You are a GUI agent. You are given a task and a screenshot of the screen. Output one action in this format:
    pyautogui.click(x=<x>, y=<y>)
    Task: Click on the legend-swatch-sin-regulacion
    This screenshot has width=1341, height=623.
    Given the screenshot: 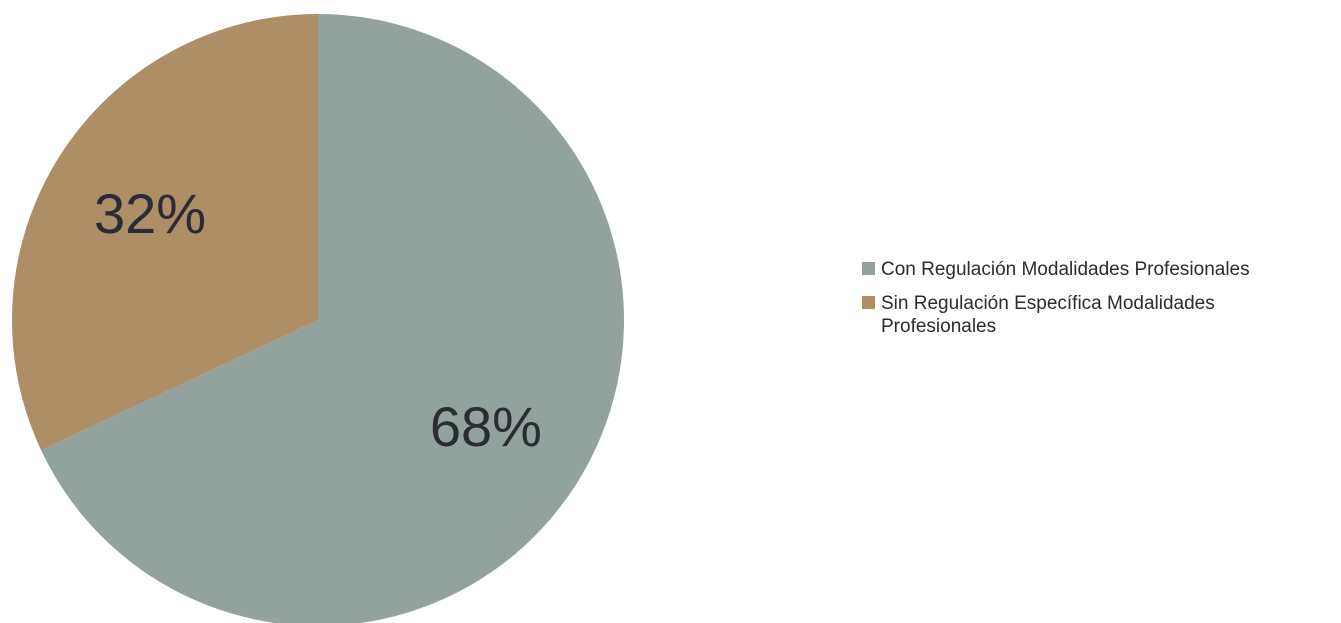 What is the action you would take?
    pyautogui.click(x=868, y=302)
    